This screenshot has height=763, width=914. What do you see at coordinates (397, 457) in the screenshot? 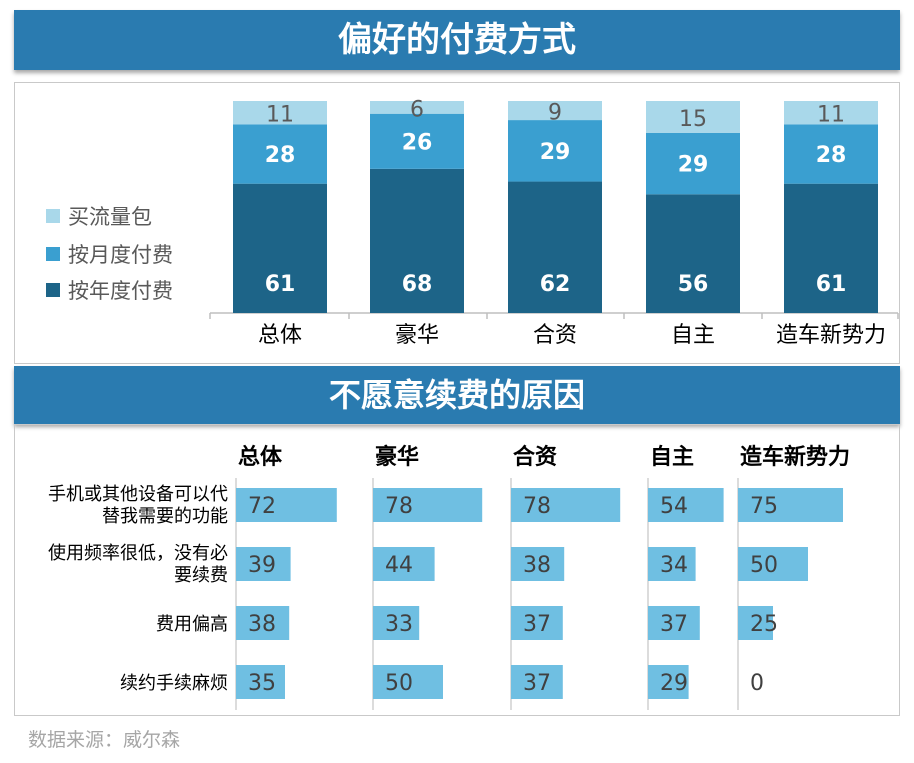
I see `chart2-column-header: 豪华` at bounding box center [397, 457].